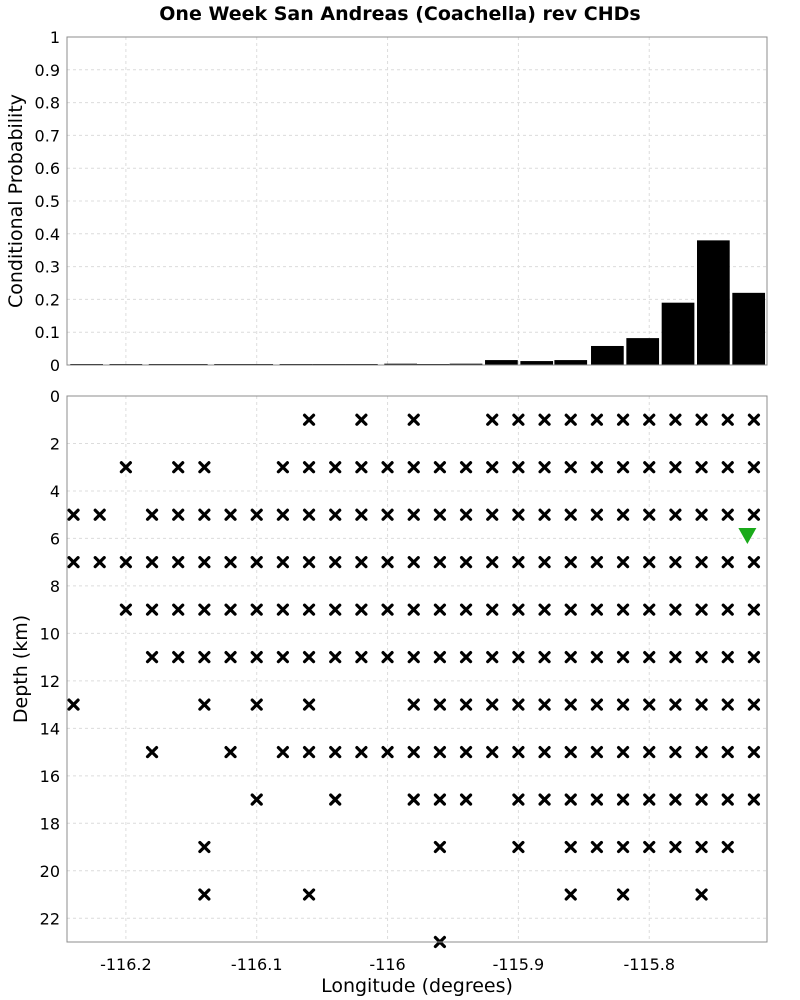  Describe the element at coordinates (466, 364) in the screenshot. I see `probability-bar` at that location.